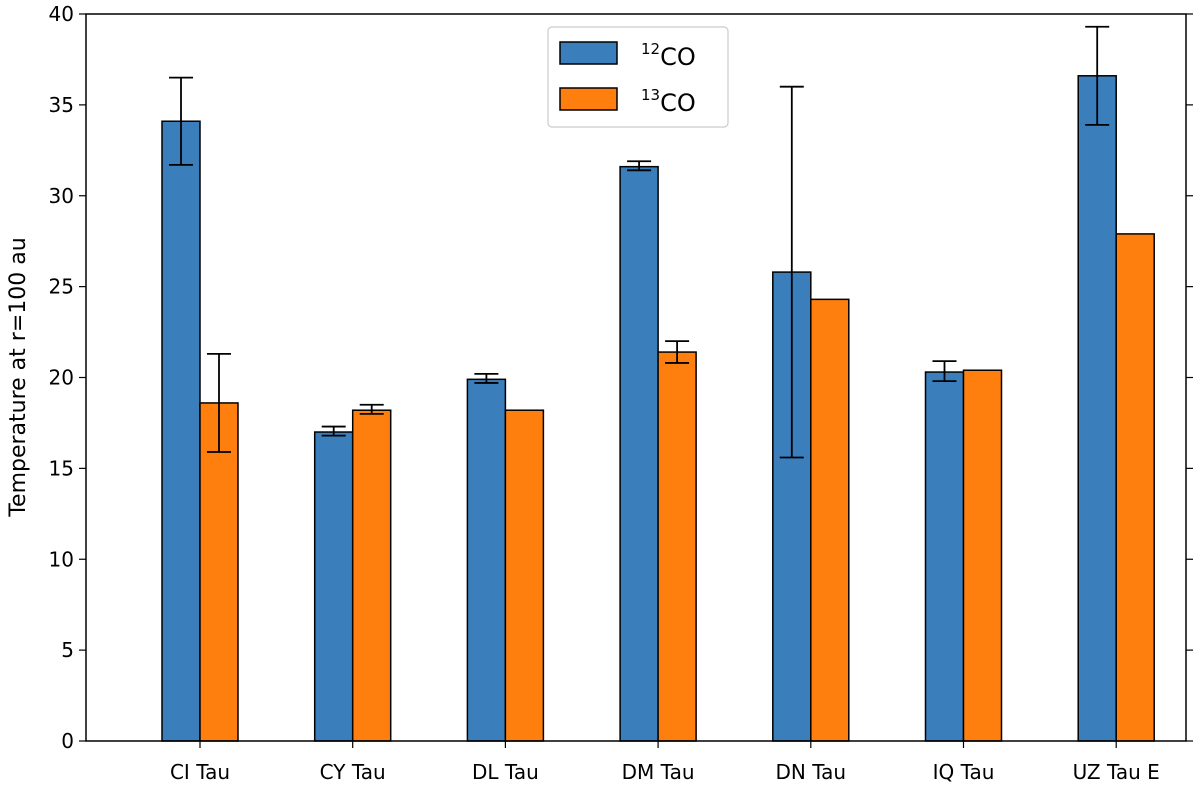  Describe the element at coordinates (61, 559) in the screenshot. I see `y-tick-label: 10` at that location.